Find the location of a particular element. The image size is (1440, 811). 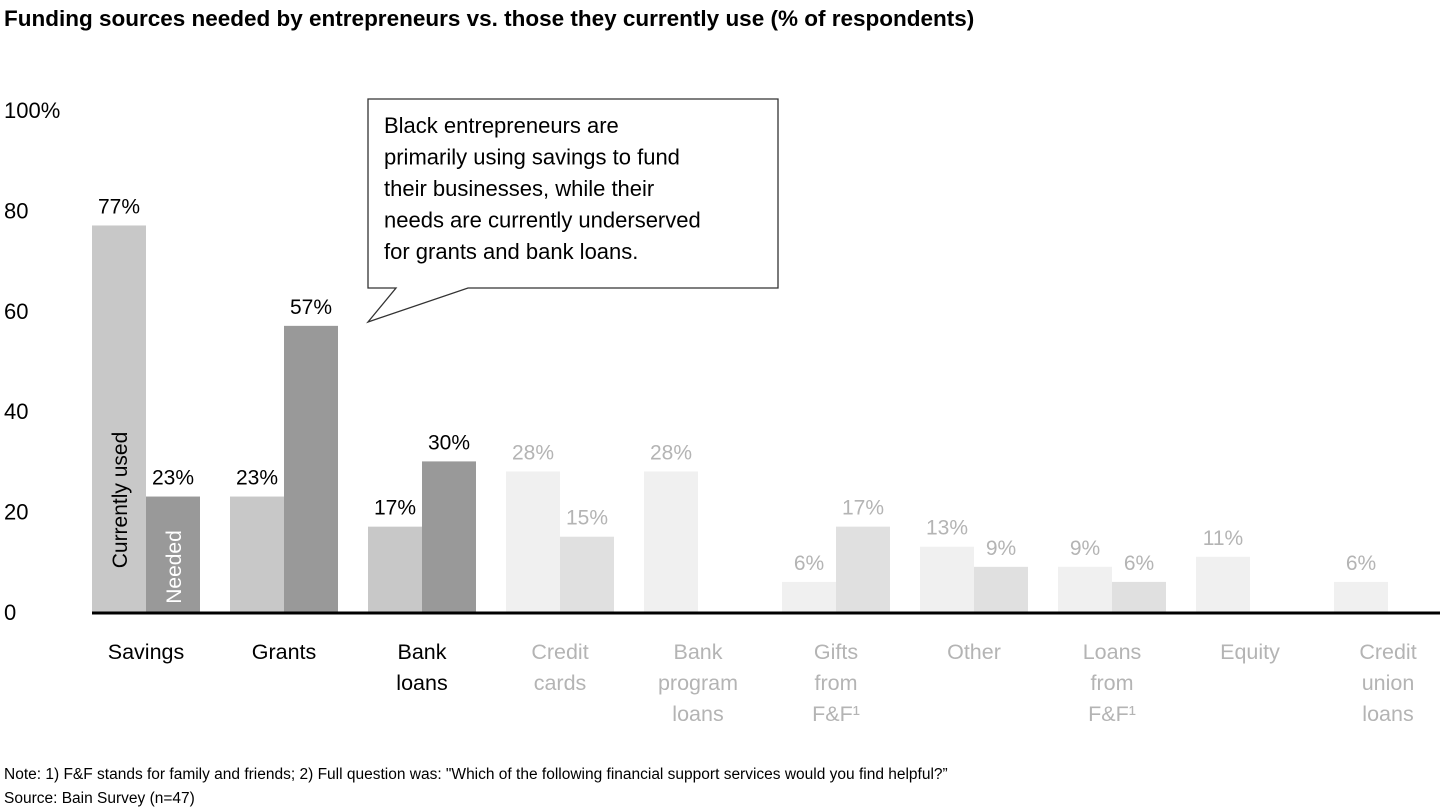

data-label: 30% is located at coordinates (449, 442).